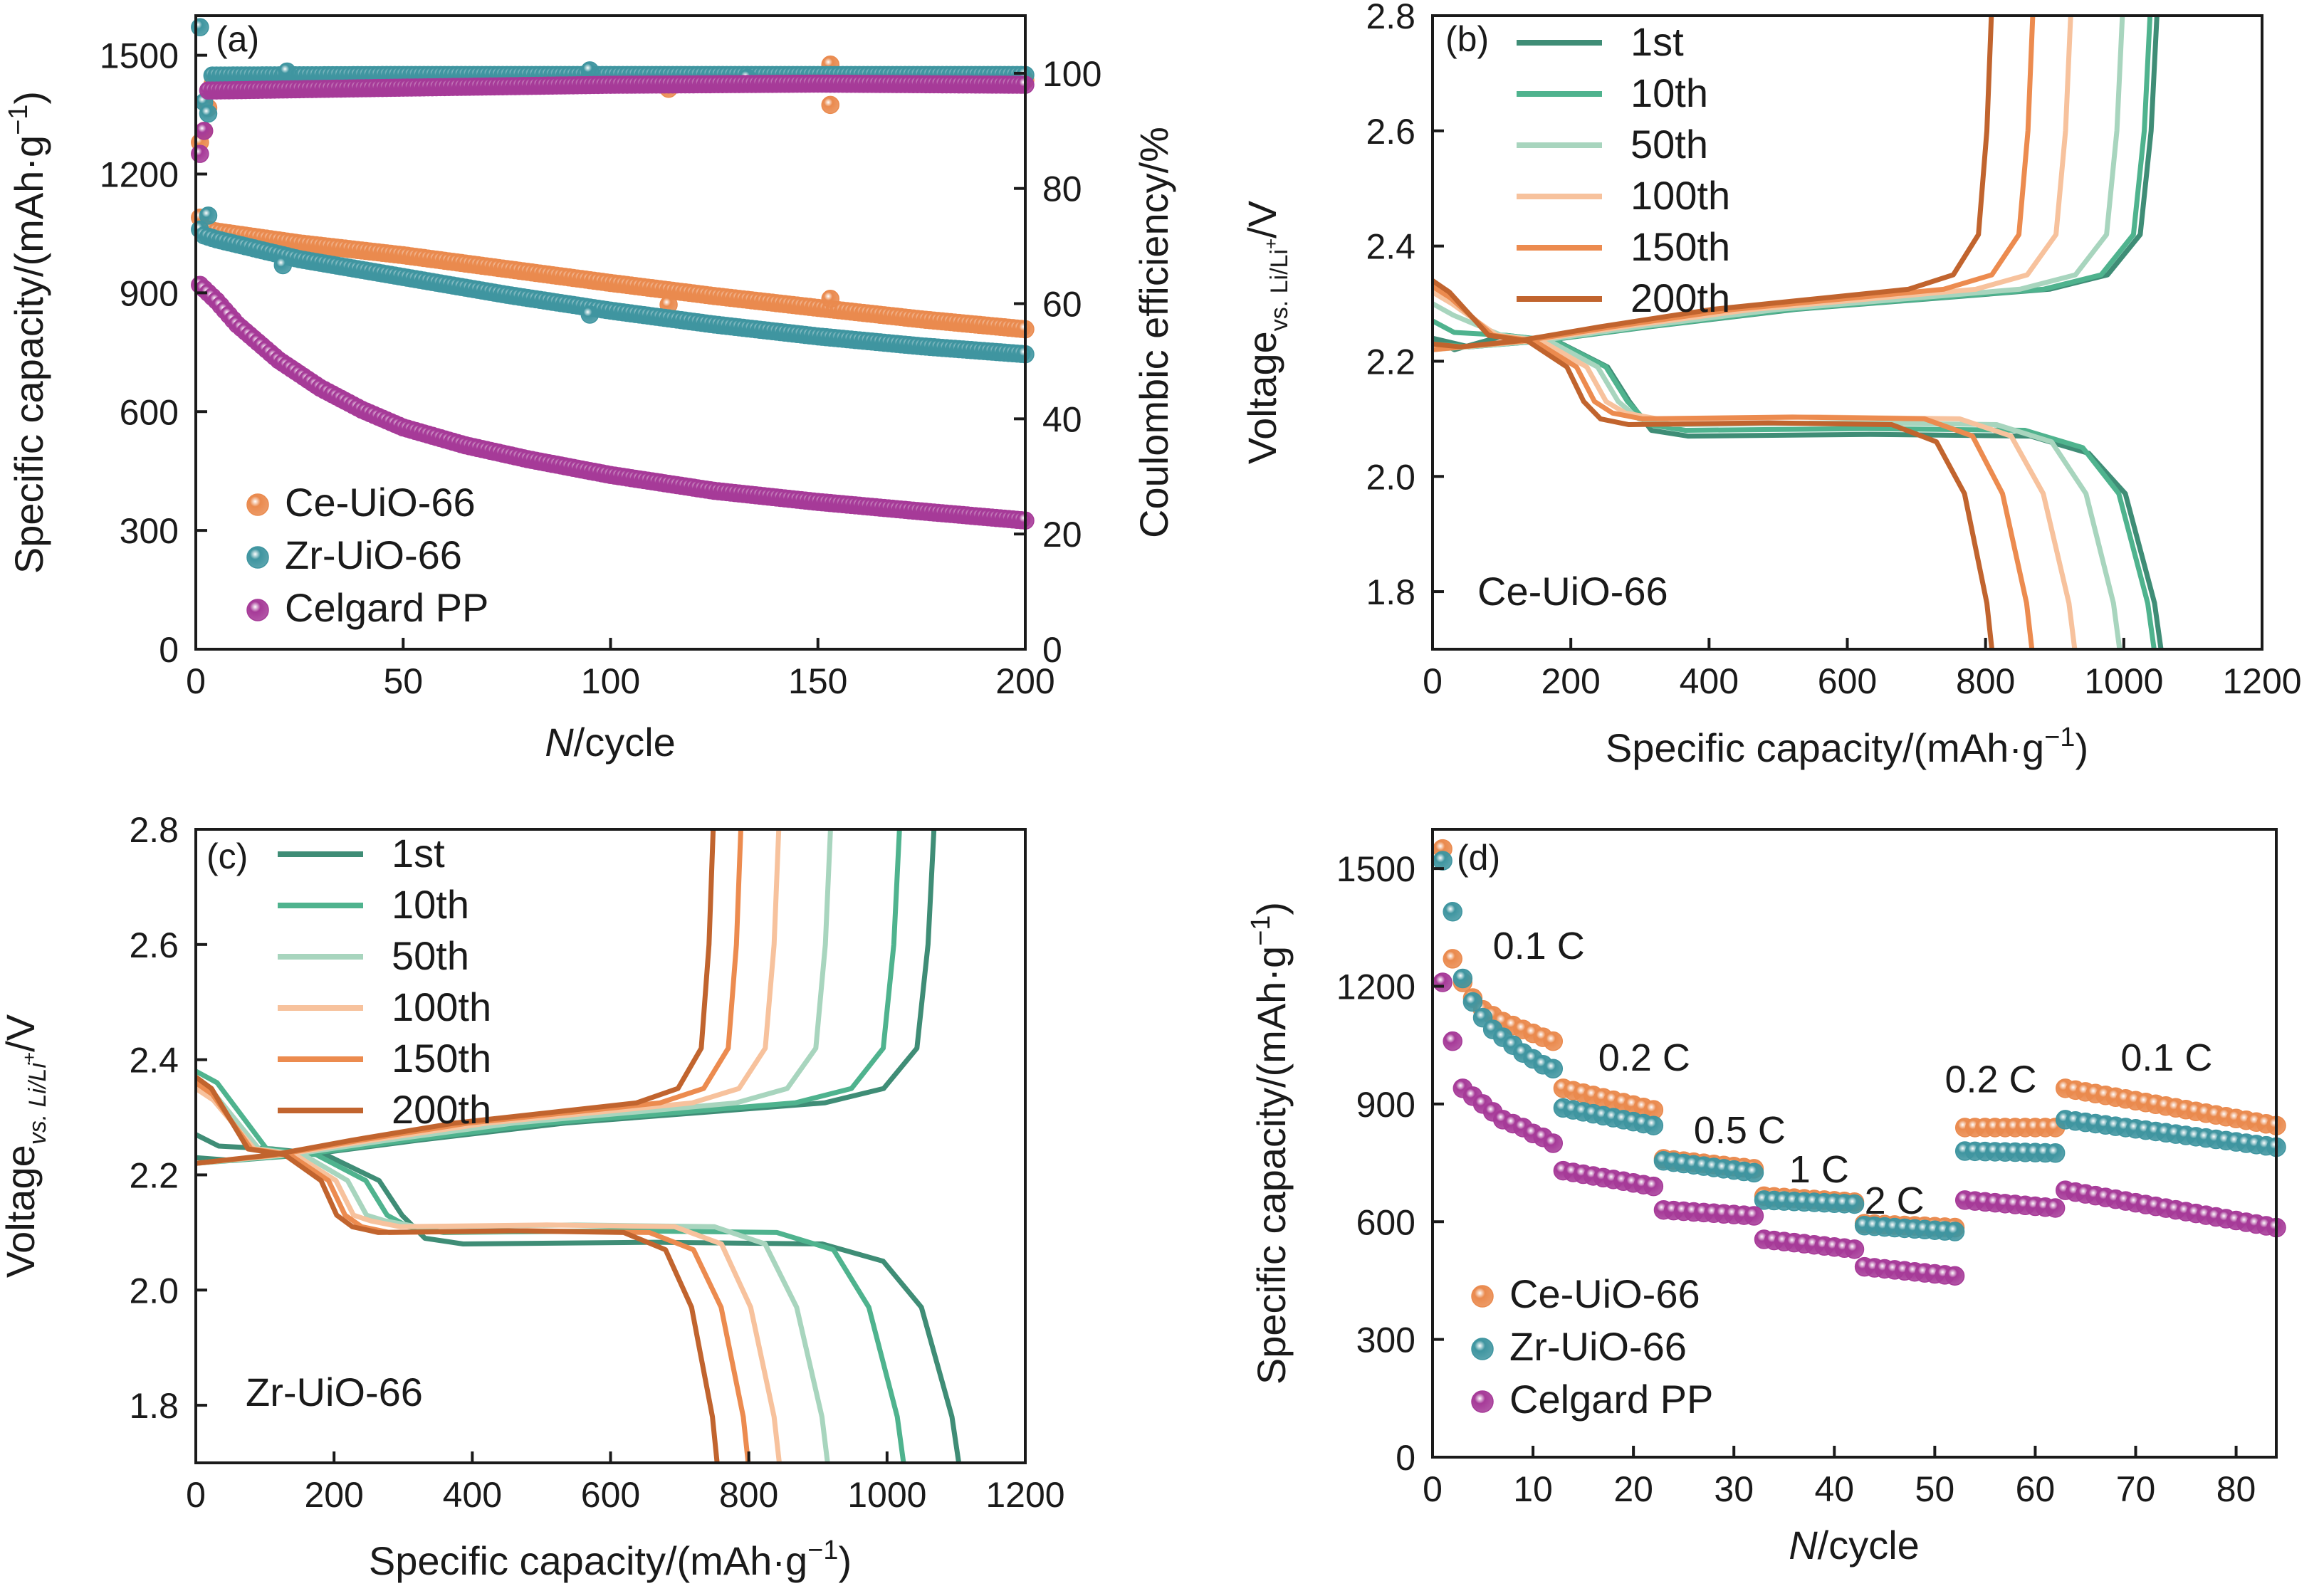 The image size is (2324, 1586). Describe the element at coordinates (1734, 1489) in the screenshot. I see `x-tick-label: 30` at that location.